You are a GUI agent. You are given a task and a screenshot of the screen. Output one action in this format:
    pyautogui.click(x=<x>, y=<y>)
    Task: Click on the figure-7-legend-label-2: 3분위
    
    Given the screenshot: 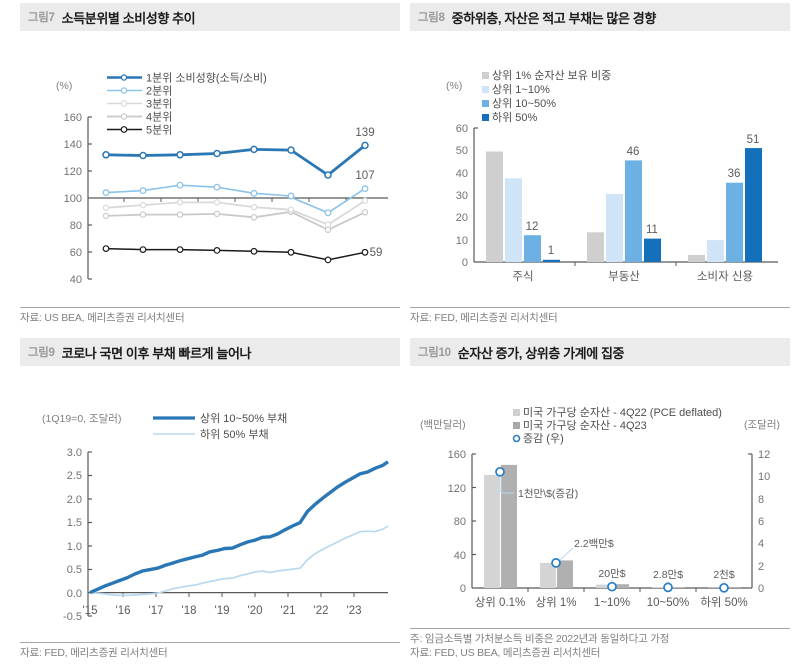 What is the action you would take?
    pyautogui.click(x=159, y=104)
    